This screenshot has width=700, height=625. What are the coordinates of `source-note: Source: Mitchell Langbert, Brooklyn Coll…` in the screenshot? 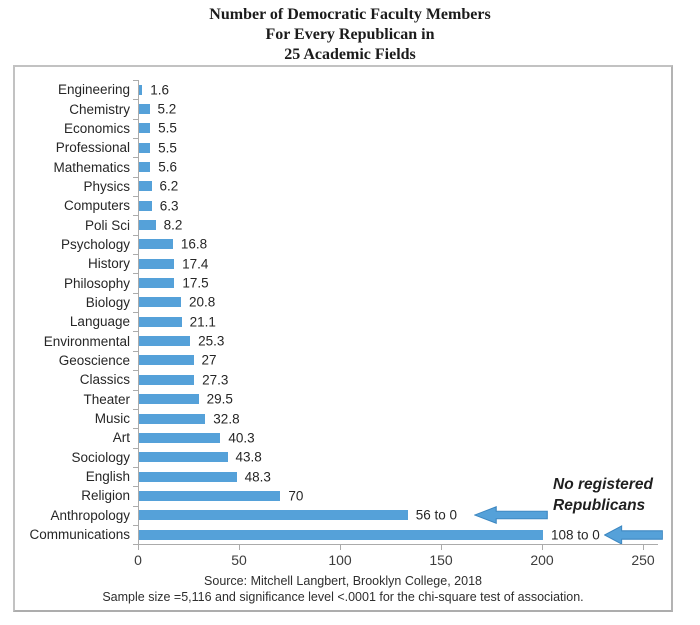 It's located at (343, 589).